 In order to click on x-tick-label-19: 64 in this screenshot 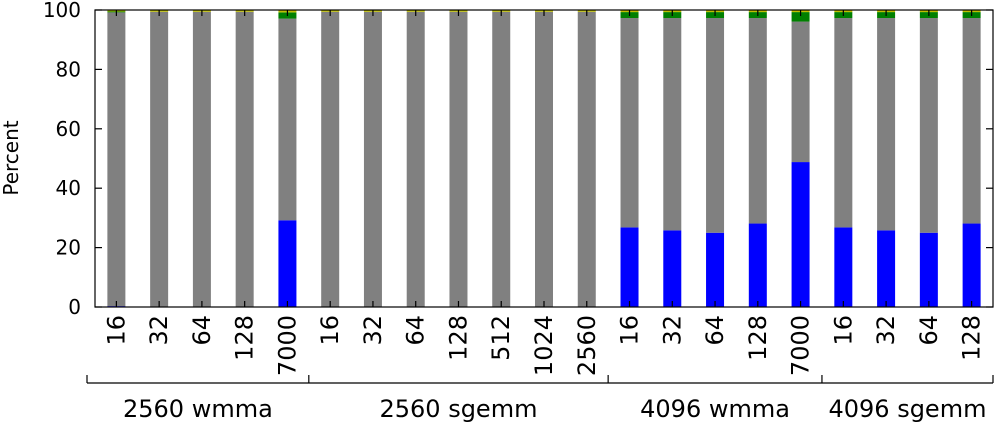, I will do `click(929, 330)`.